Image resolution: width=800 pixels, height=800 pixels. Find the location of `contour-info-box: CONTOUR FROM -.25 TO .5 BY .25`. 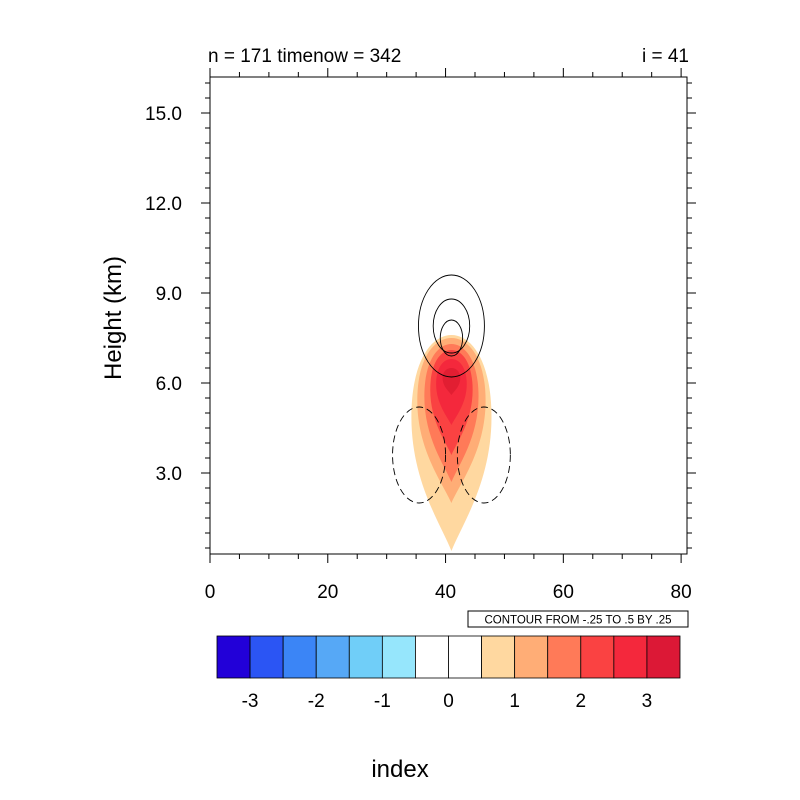

contour-info-box: CONTOUR FROM -.25 TO .5 BY .25 is located at coordinates (578, 619).